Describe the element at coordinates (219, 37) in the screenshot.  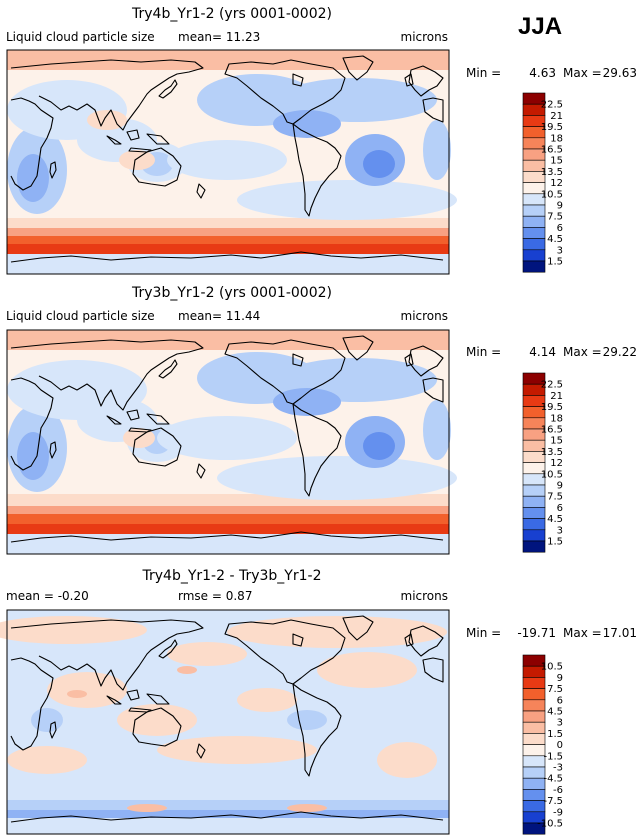
I see `panel-mean-label: mean= 11.23` at that location.